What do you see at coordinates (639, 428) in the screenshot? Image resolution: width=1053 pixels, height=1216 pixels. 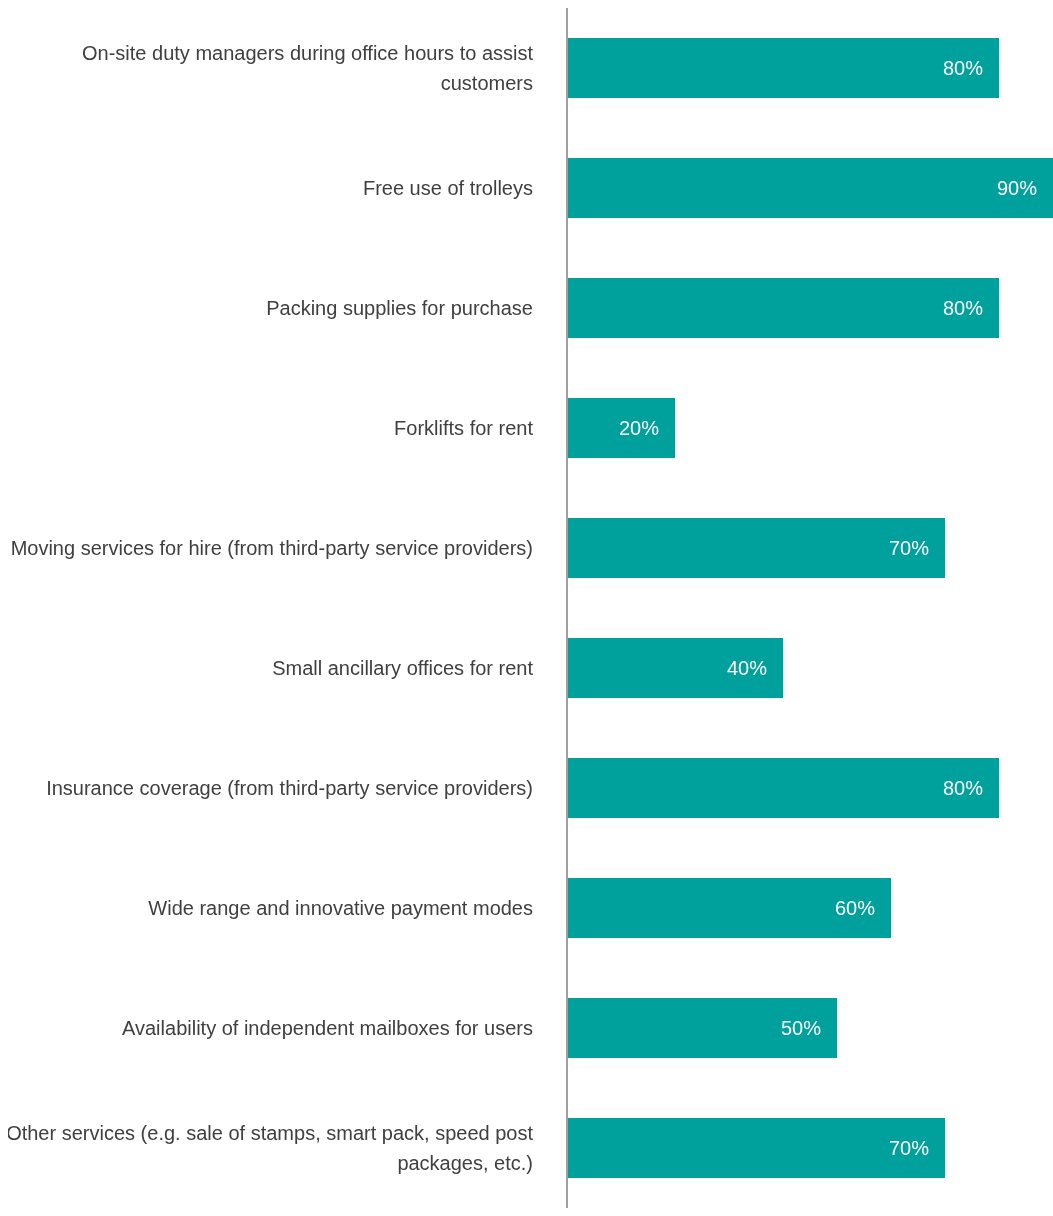 I see `data-label: 20%` at bounding box center [639, 428].